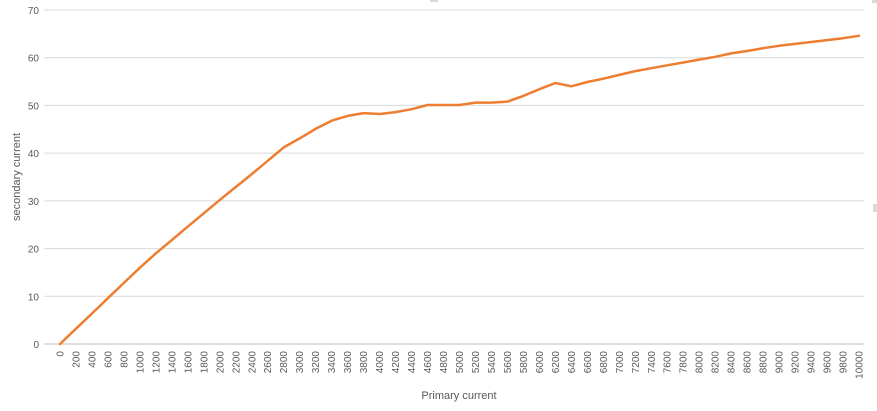 The width and height of the screenshot is (877, 411). What do you see at coordinates (348, 362) in the screenshot?
I see `x-tick-label: 3600` at bounding box center [348, 362].